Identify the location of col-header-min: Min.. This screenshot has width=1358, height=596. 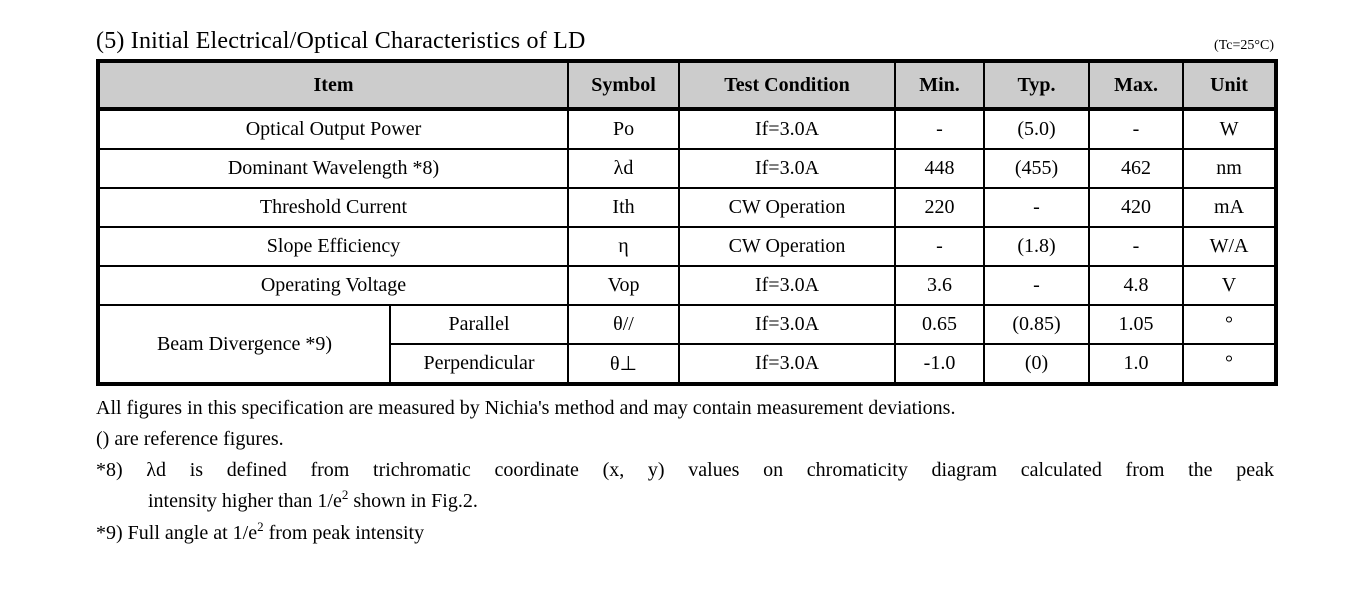
(940, 85).